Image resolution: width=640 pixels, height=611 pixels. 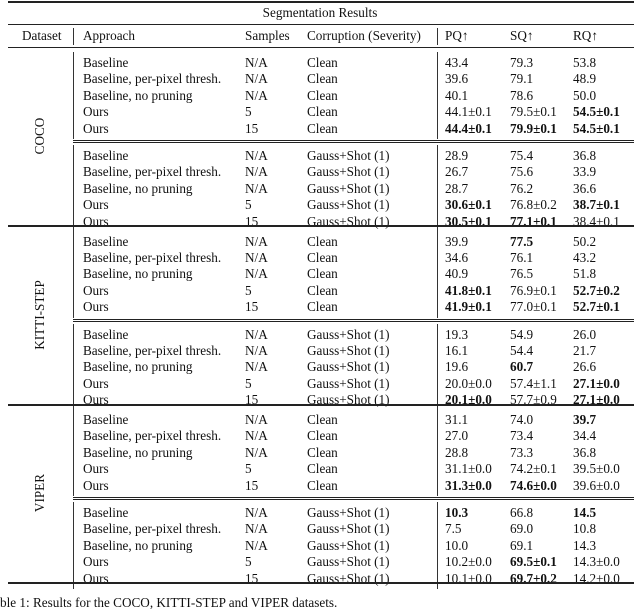 I want to click on table-cell: 41.9±0.1, so click(x=468, y=307).